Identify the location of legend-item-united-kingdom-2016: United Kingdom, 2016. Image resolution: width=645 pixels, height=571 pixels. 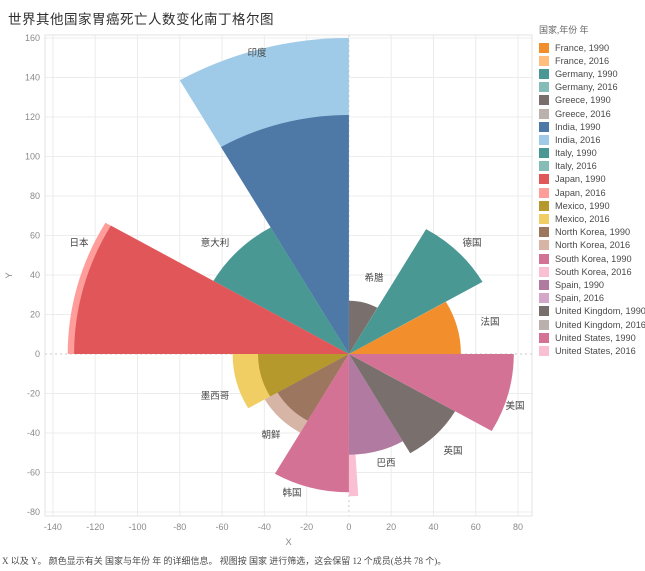
(592, 324).